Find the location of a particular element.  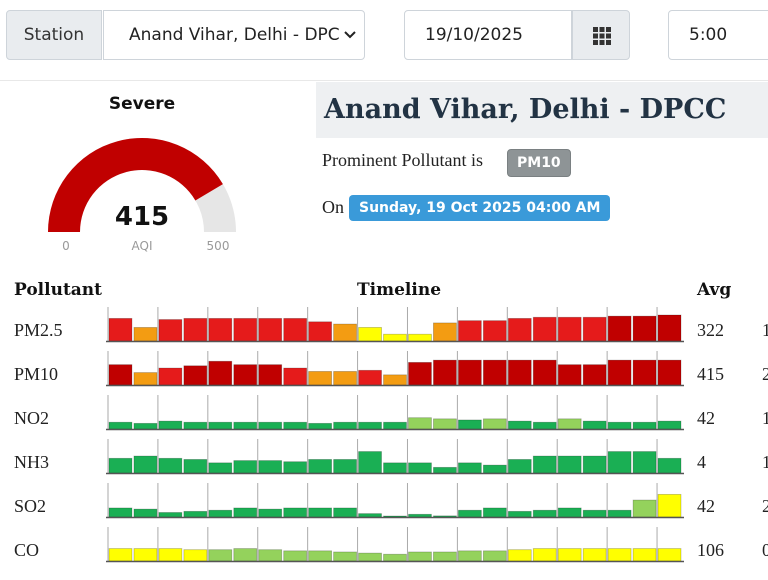

date-input: 19/10/2025 is located at coordinates (488, 35).